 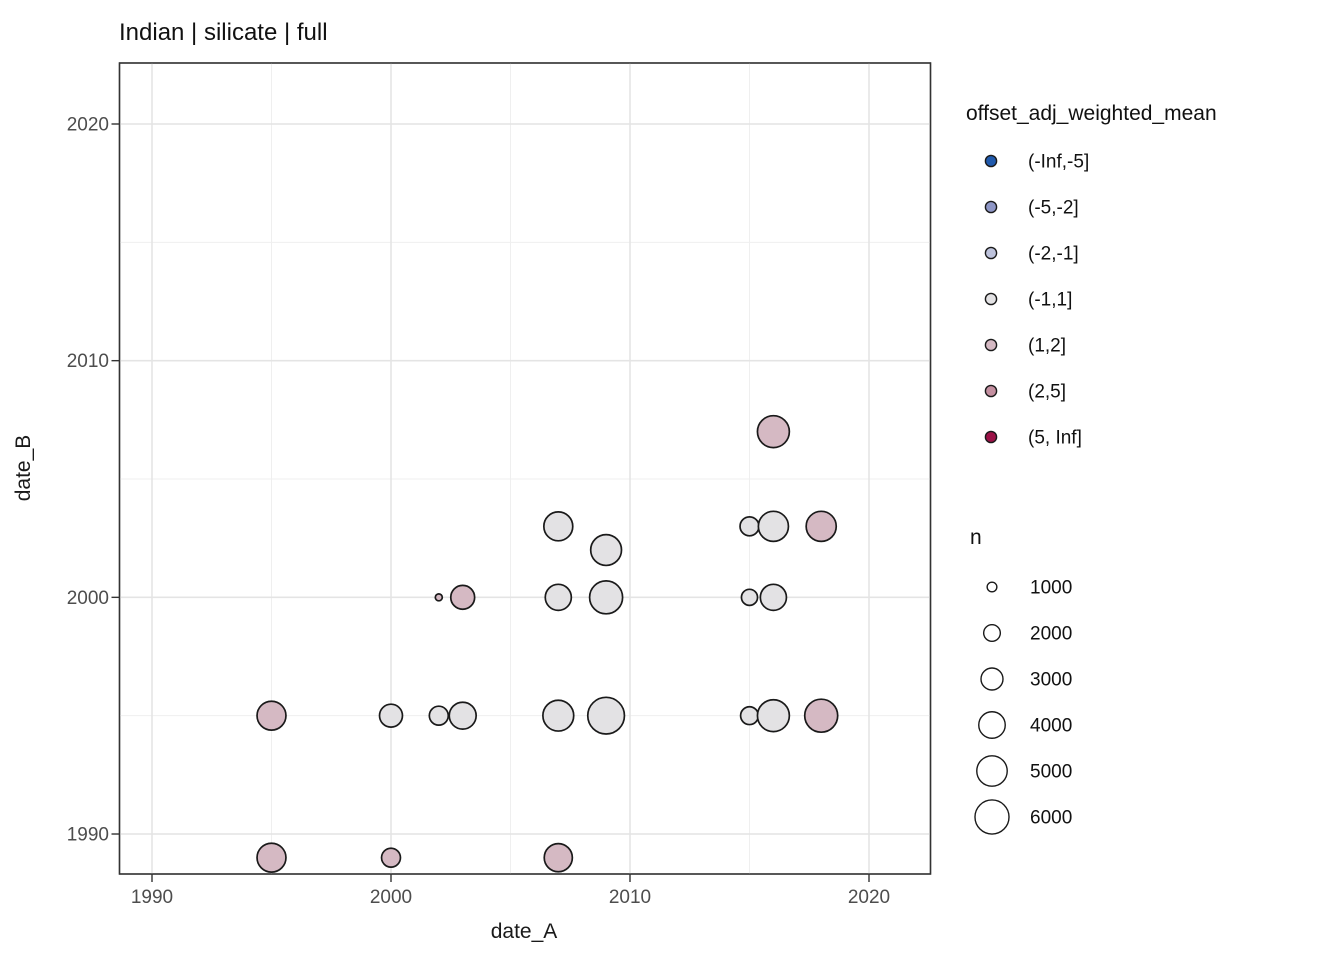 I want to click on size-legend-title: n, so click(x=976, y=537).